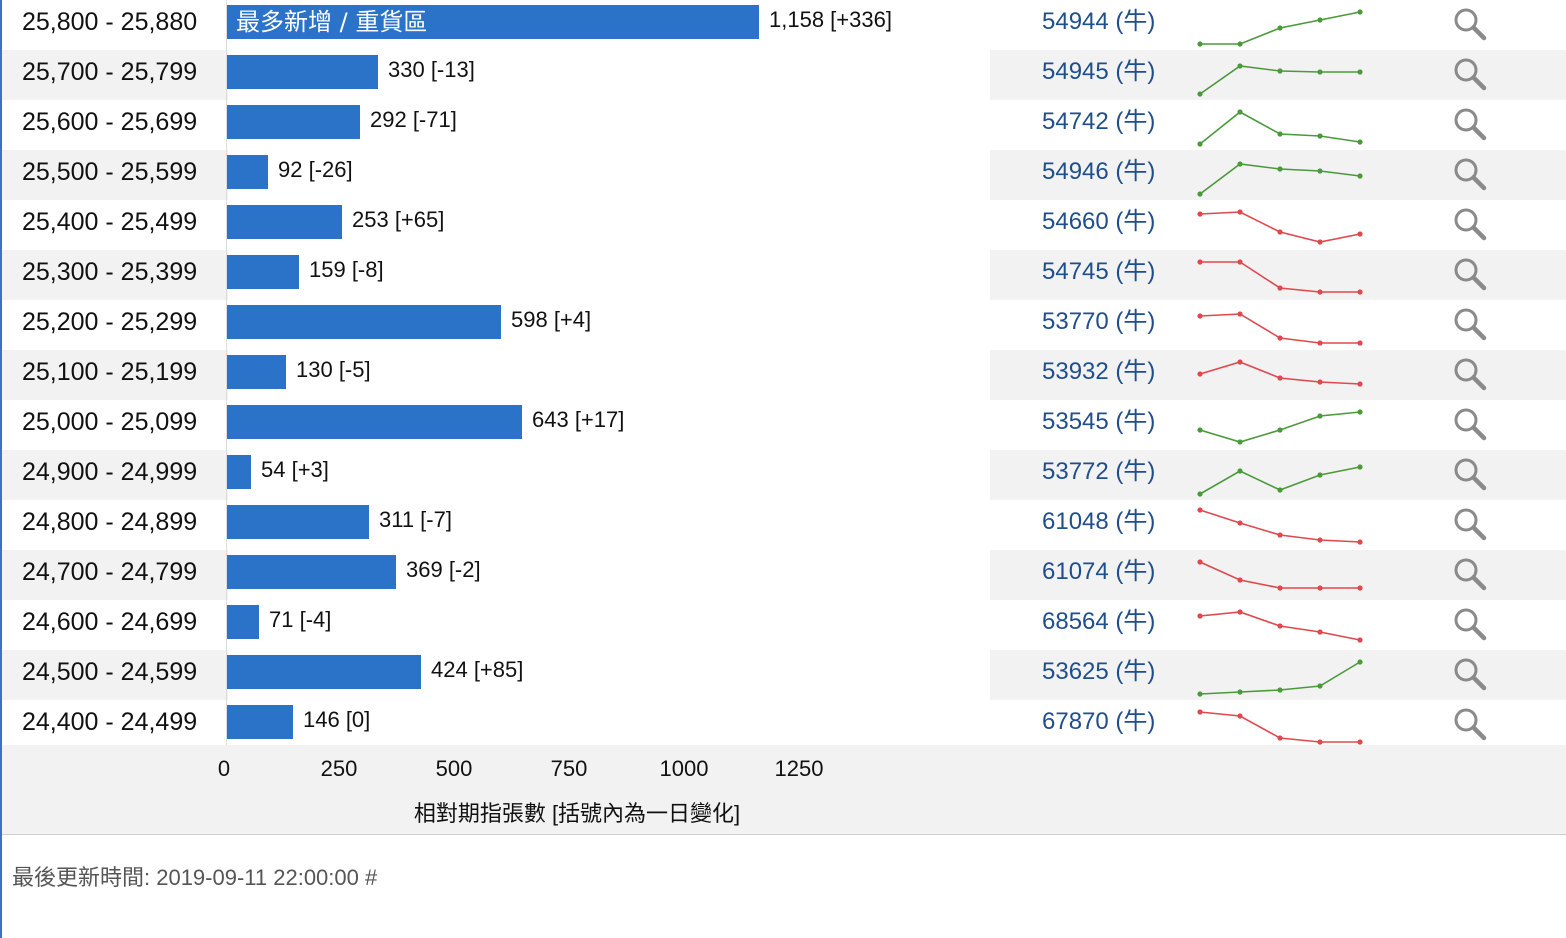  Describe the element at coordinates (784, 375) in the screenshot. I see `table-row: 25,100 - 25,199 130 [-5] 53932 (牛)` at that location.